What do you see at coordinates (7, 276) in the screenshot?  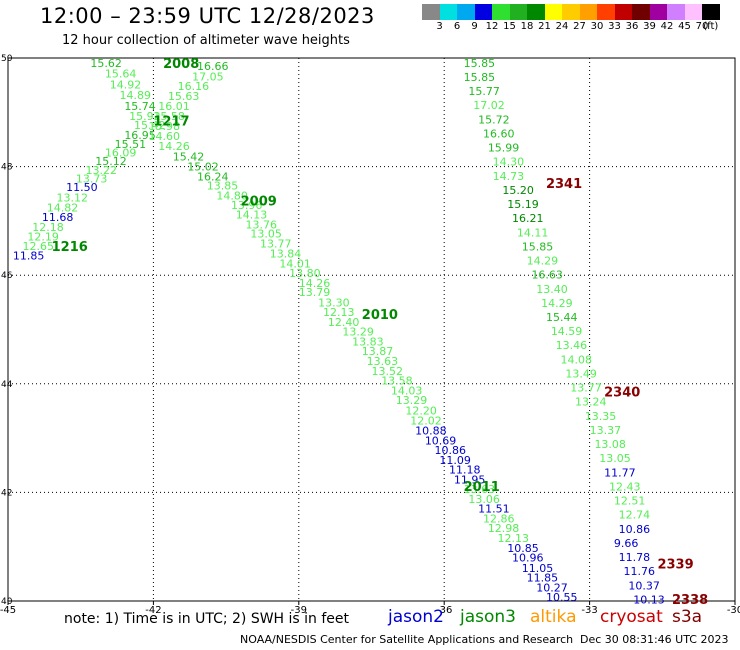 I see `y-tick-label: 46` at bounding box center [7, 276].